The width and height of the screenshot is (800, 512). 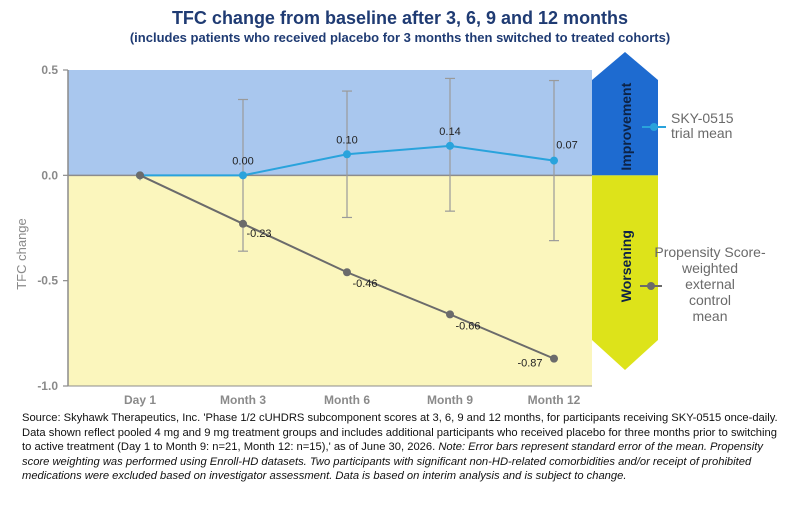 I want to click on legend-label-series-1: trial mean, so click(x=701, y=133).